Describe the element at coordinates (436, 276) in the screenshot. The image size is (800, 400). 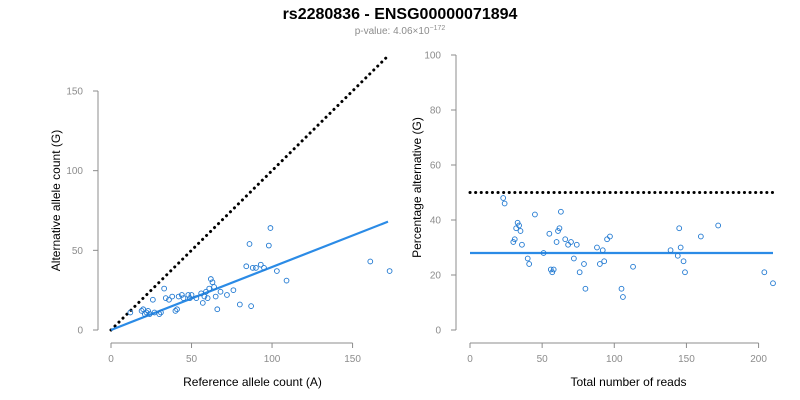
I see `right-y-tick-label: 20` at that location.